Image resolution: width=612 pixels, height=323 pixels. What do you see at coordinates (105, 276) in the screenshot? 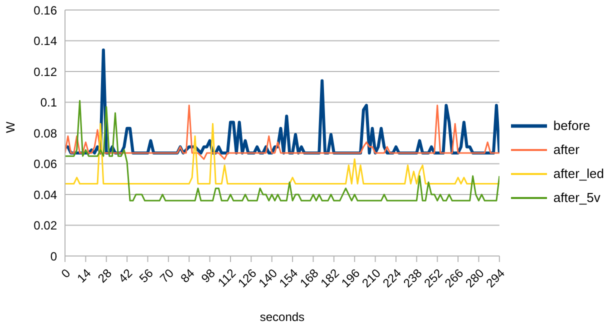
I see `x-tick-label: 28` at bounding box center [105, 276].